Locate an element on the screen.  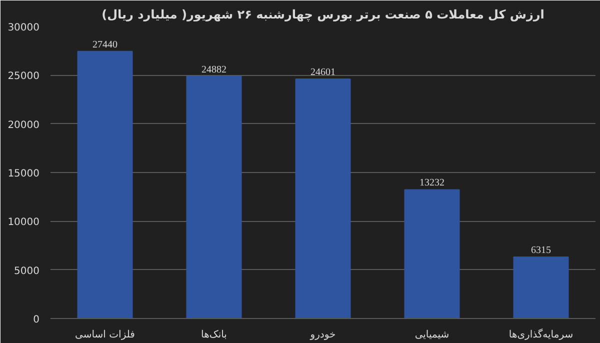
data-label: 24601 is located at coordinates (323, 72).